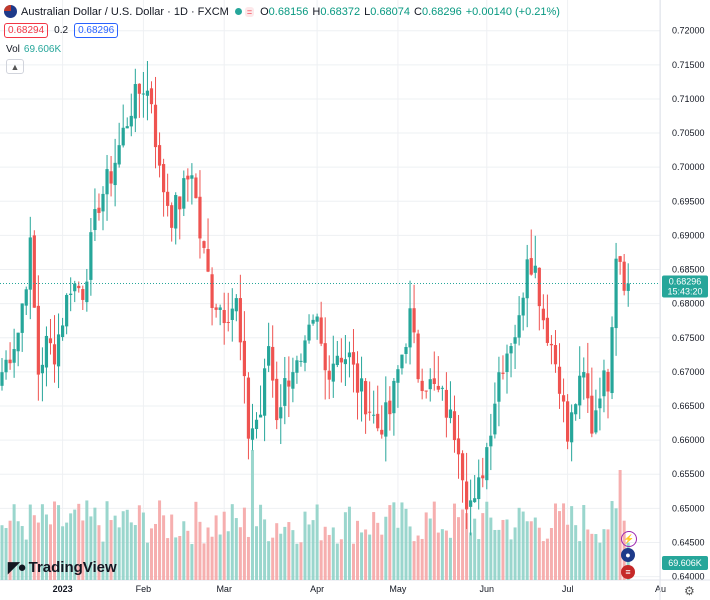 The height and width of the screenshot is (600, 710). I want to click on volume-value: 69.606K, so click(42, 49).